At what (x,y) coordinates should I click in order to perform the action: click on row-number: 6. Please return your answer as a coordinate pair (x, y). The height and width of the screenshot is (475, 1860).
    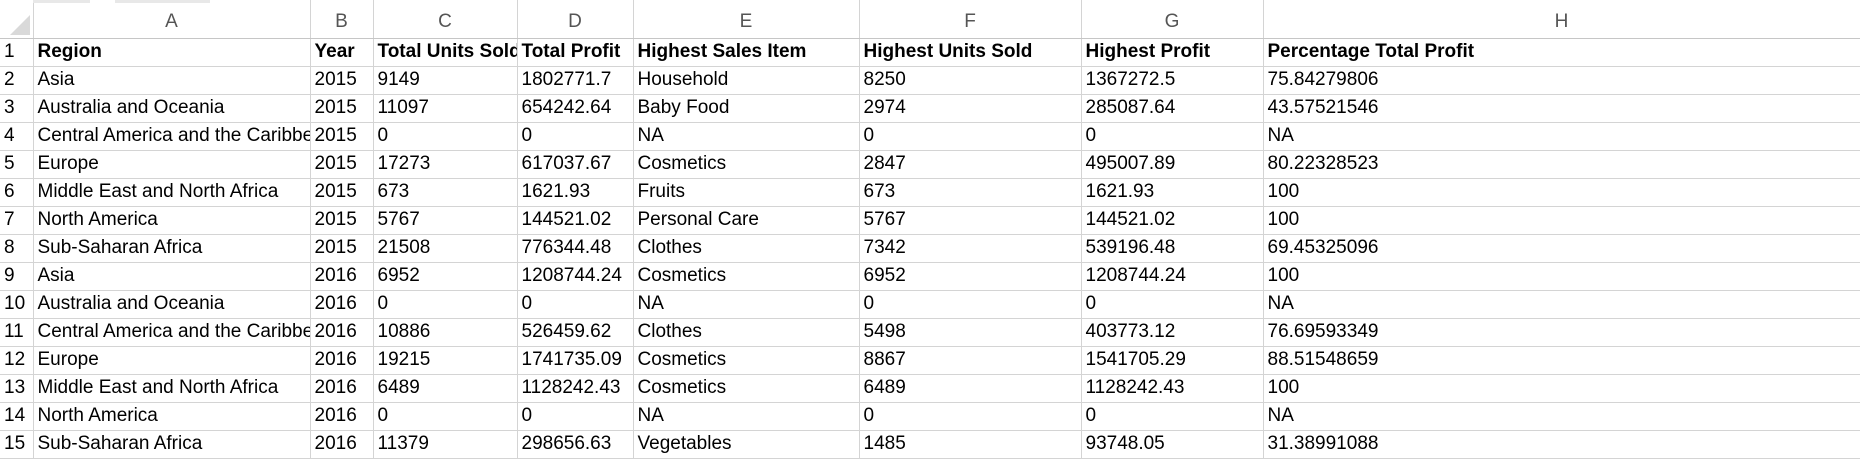
    Looking at the image, I should click on (17, 192).